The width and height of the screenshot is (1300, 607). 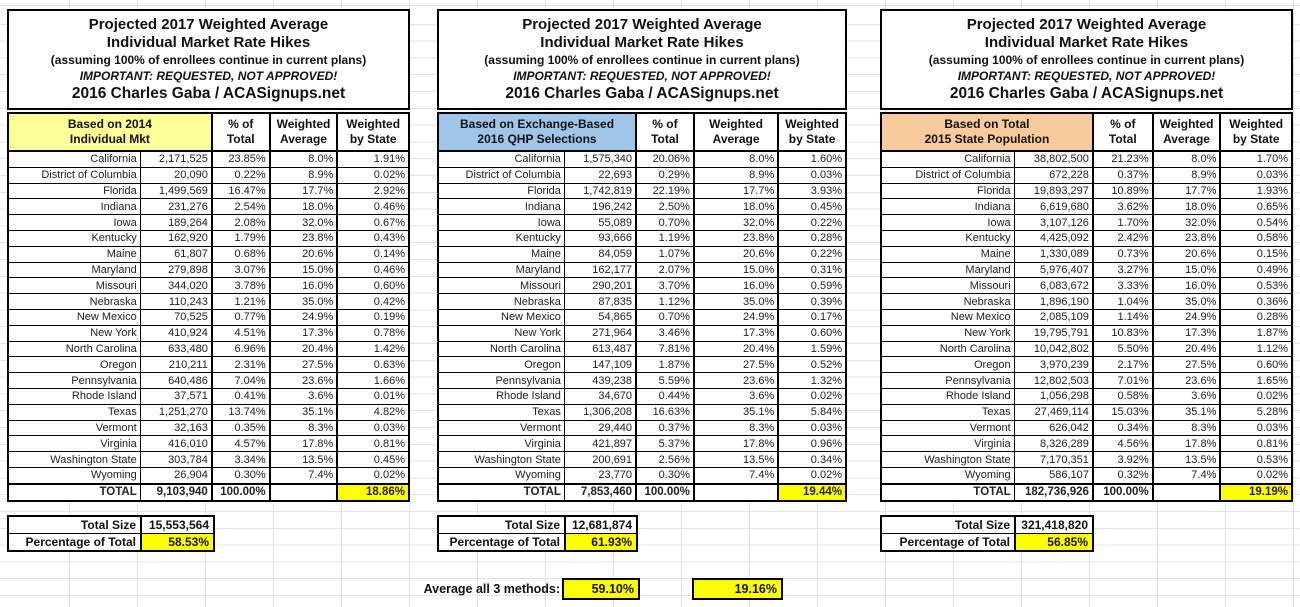 What do you see at coordinates (1053, 270) in the screenshot?
I see `cell-size: 5,976,407` at bounding box center [1053, 270].